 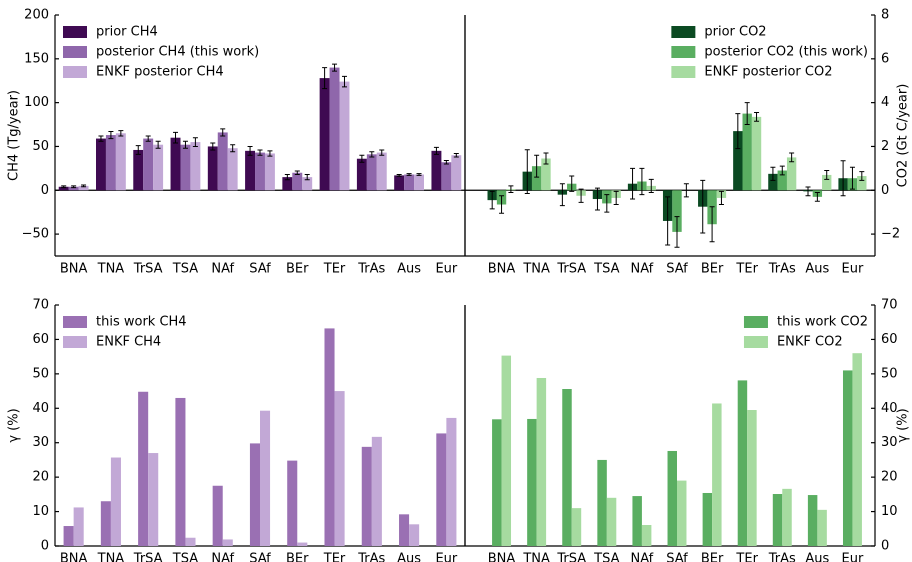 I want to click on y-tick-label: 70, so click(x=889, y=305).